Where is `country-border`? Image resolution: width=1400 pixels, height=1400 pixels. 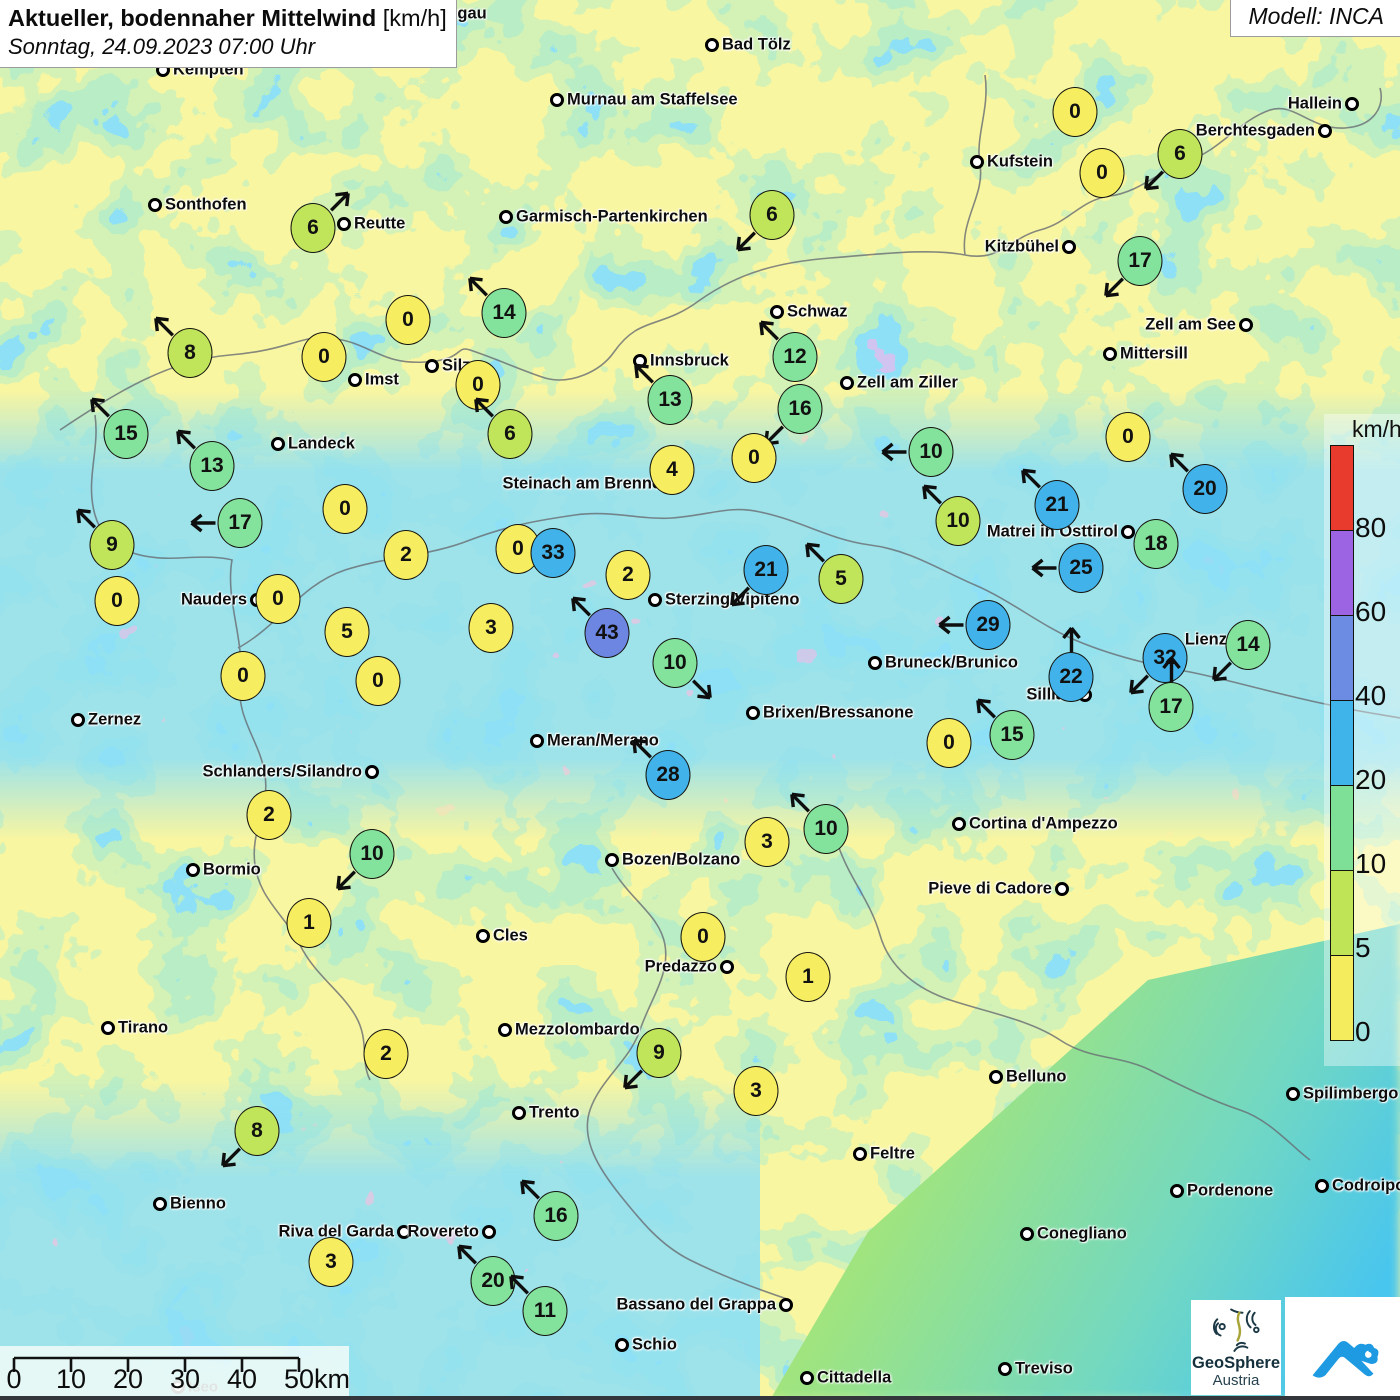 country-border is located at coordinates (818, 613).